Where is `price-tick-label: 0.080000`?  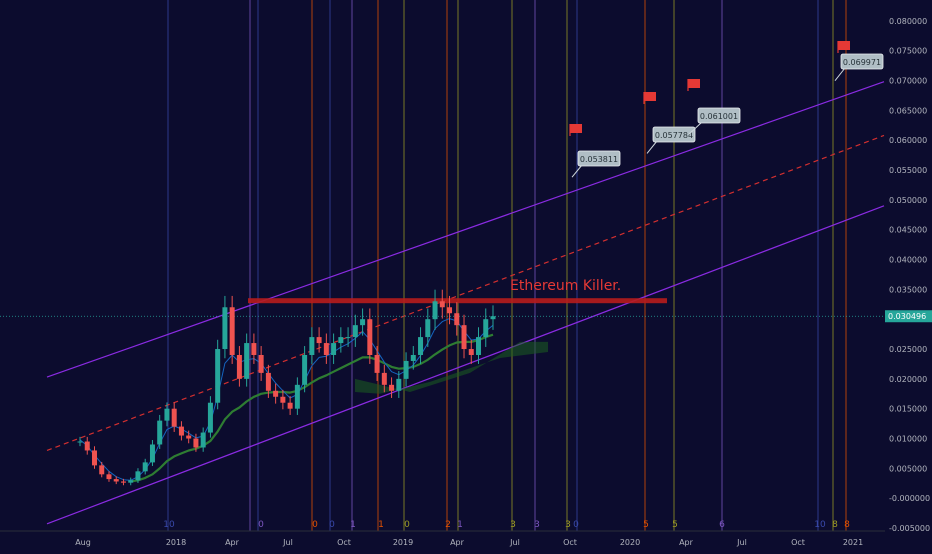 price-tick-label: 0.080000 is located at coordinates (908, 21).